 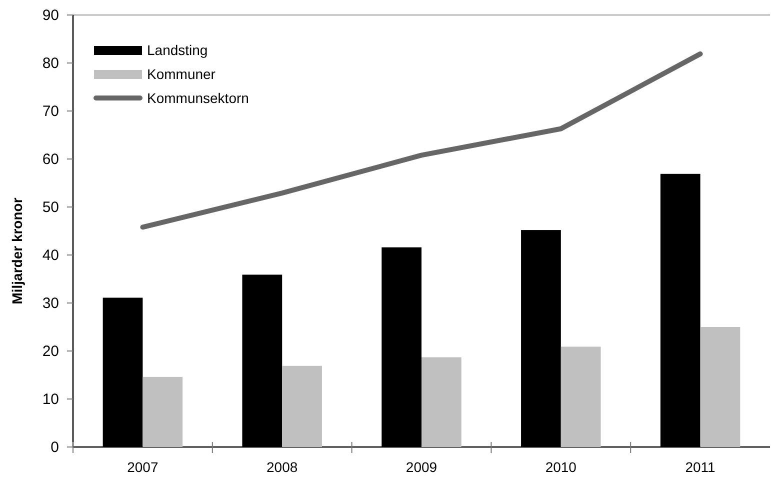 I want to click on y-tick-label: 60, so click(x=50, y=159).